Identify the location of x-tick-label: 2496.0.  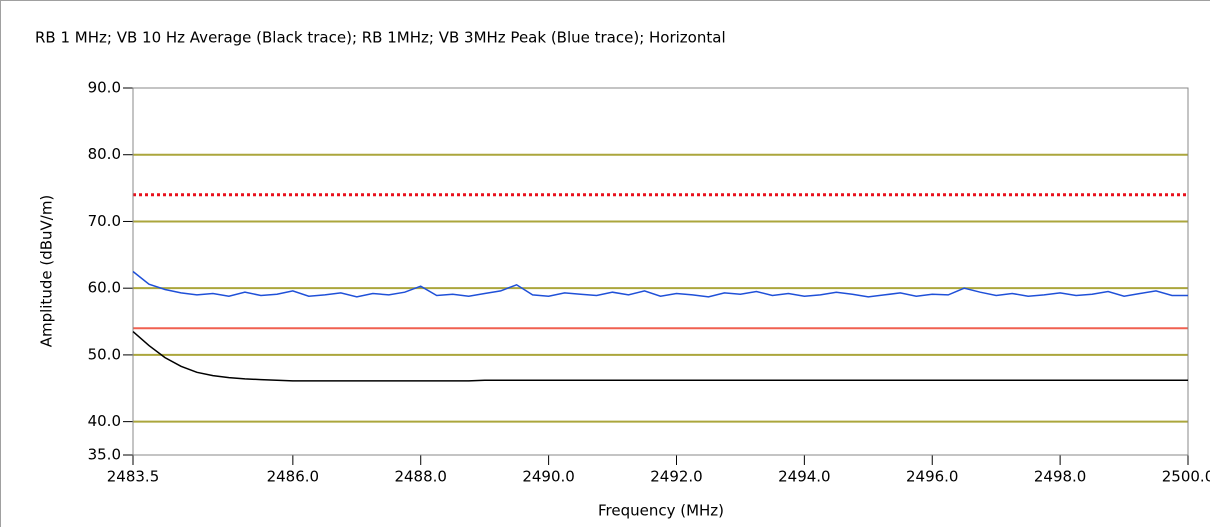
(932, 477).